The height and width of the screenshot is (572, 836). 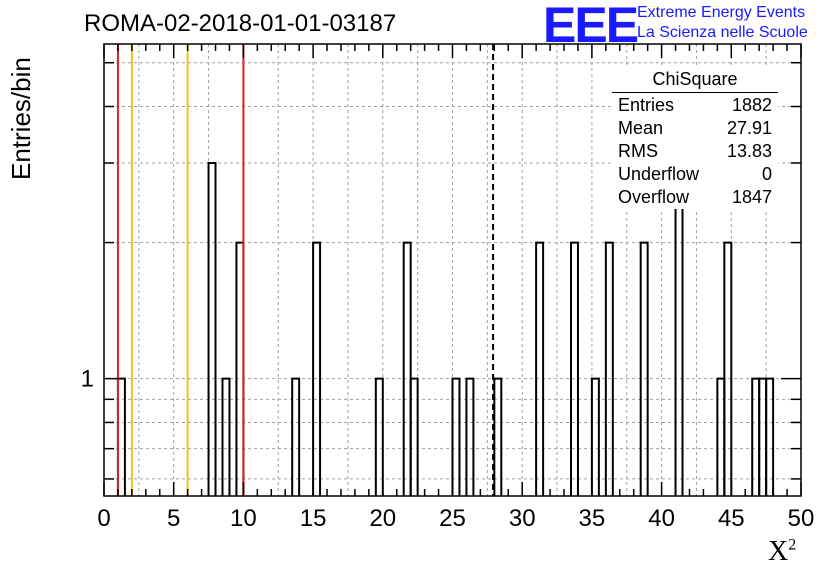 I want to click on stats-label: Overflow, so click(x=654, y=197).